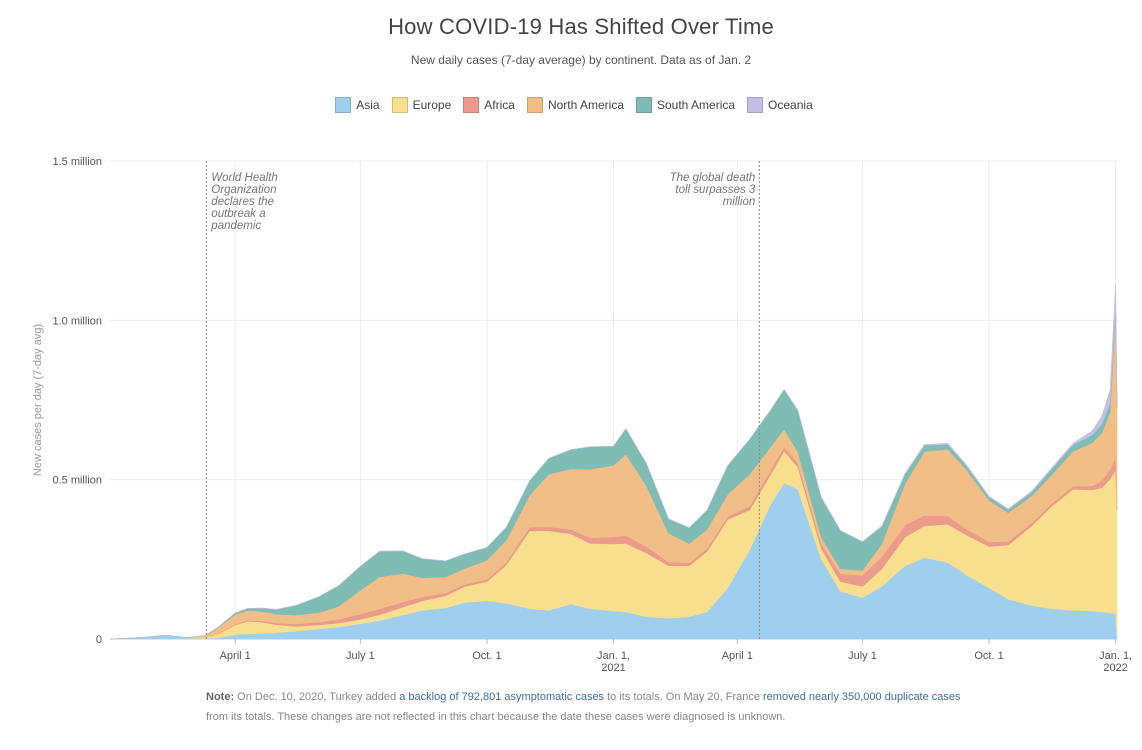  I want to click on note-link-france-duplicates: removed nearly 350,000 duplicate cases, so click(862, 697).